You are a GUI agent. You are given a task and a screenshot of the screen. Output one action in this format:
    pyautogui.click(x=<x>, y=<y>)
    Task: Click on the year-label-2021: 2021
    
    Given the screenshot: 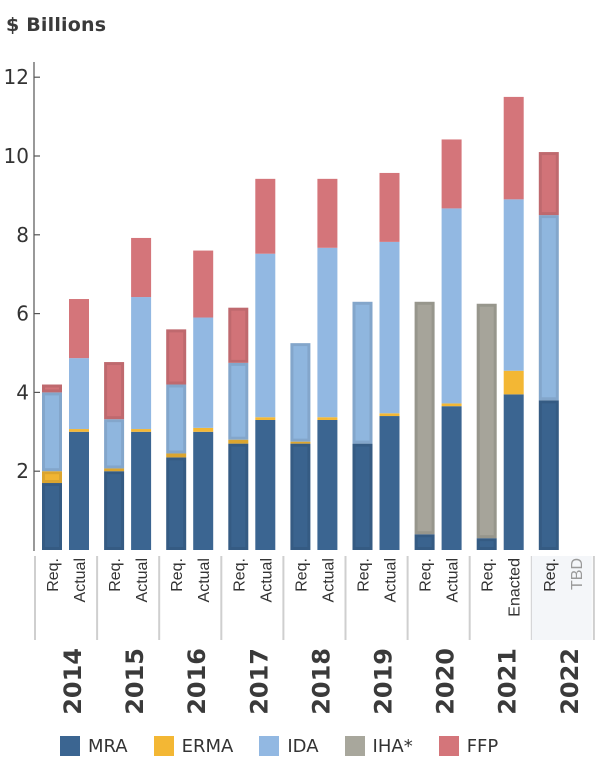 What is the action you would take?
    pyautogui.click(x=508, y=681)
    